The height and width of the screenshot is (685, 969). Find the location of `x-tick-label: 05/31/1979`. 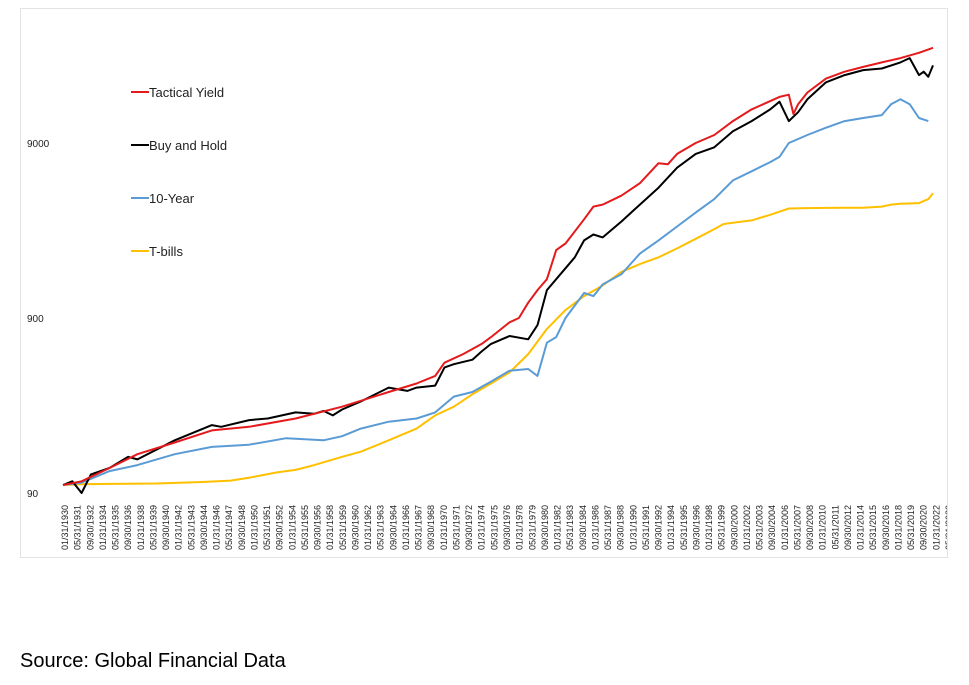

x-tick-label: 05/31/1979 is located at coordinates (532, 527).